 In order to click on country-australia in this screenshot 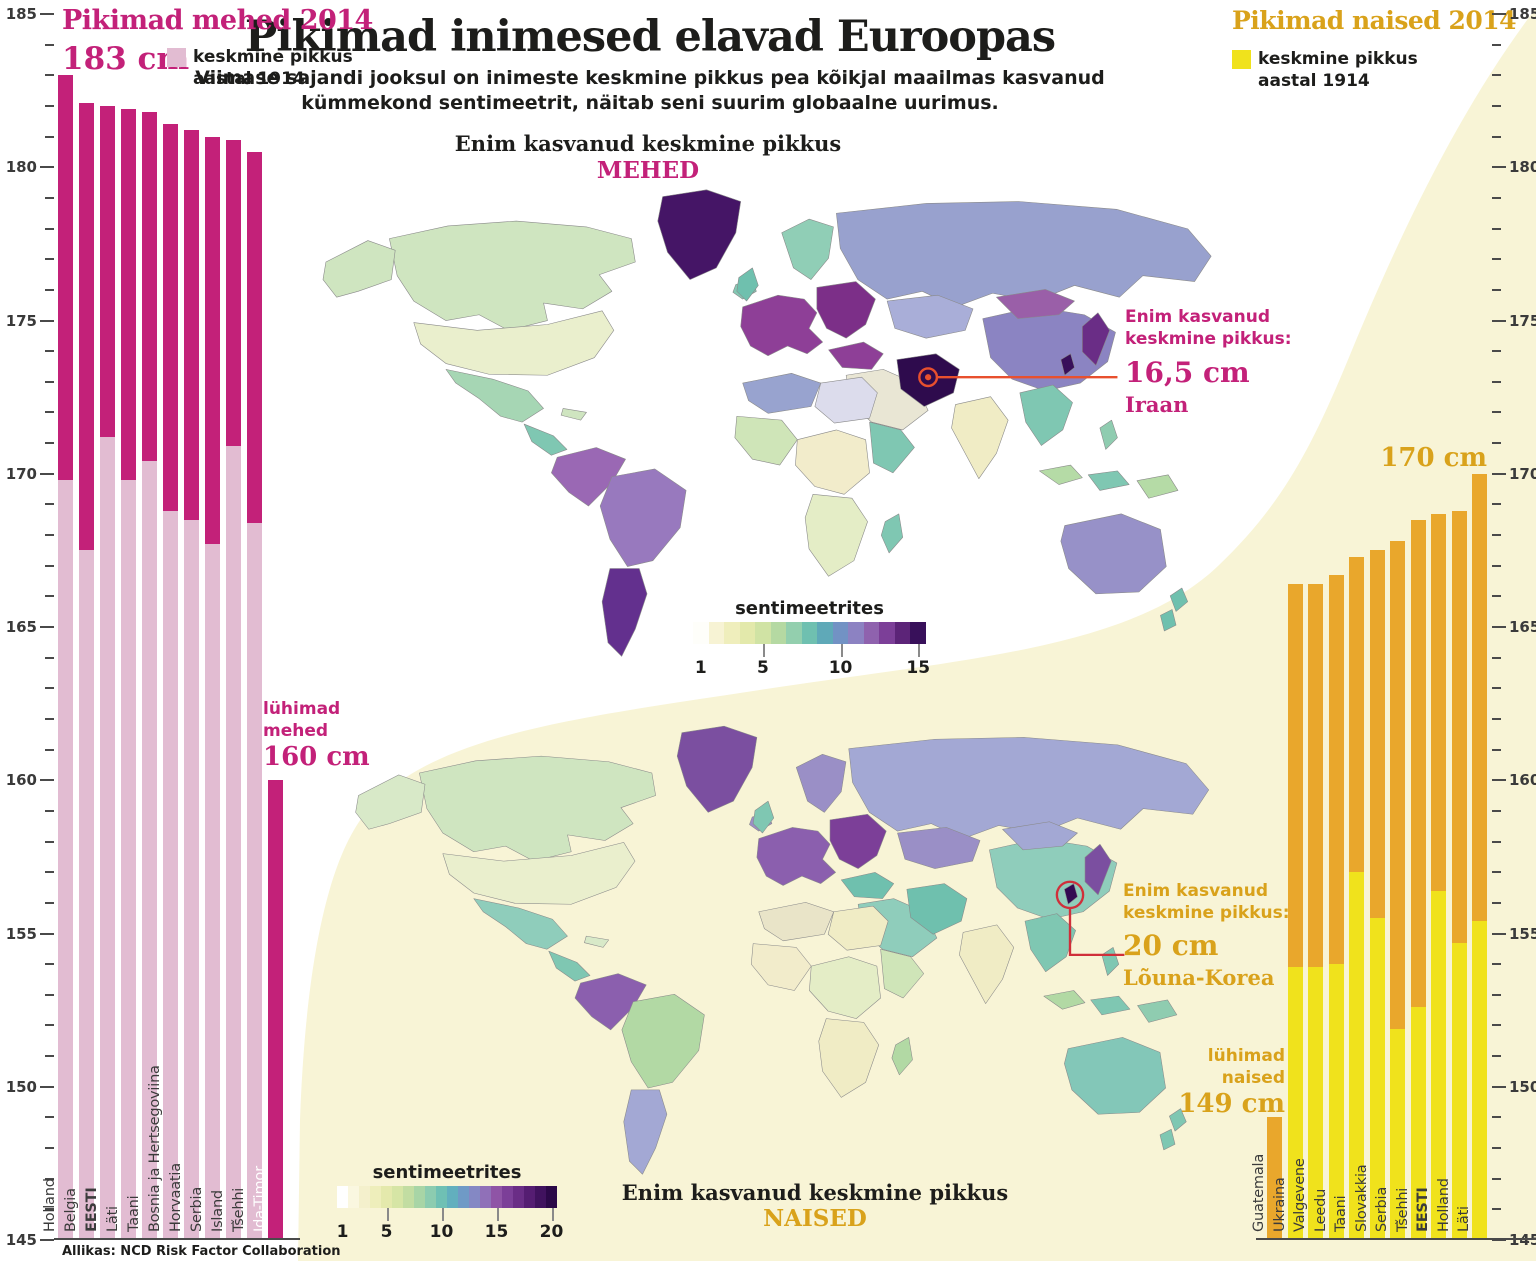, I will do `click(1113, 554)`.